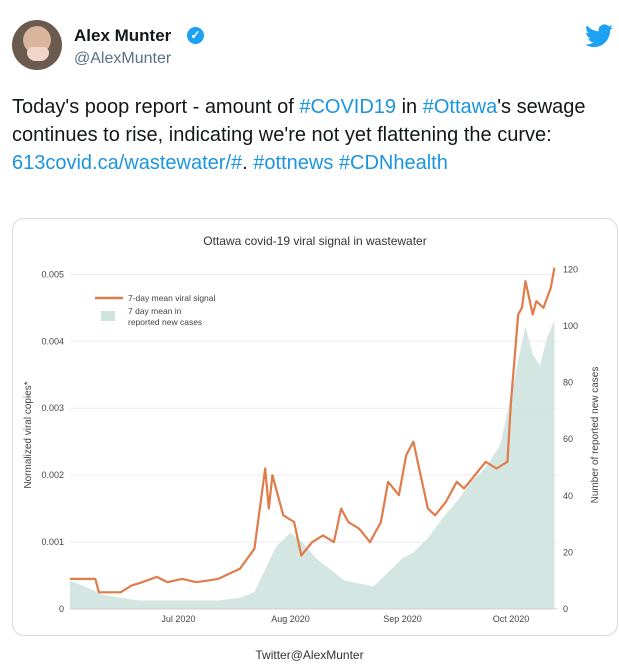 Image resolution: width=619 pixels, height=669 pixels. Describe the element at coordinates (293, 163) in the screenshot. I see `hashtag-link: #ottnews` at that location.